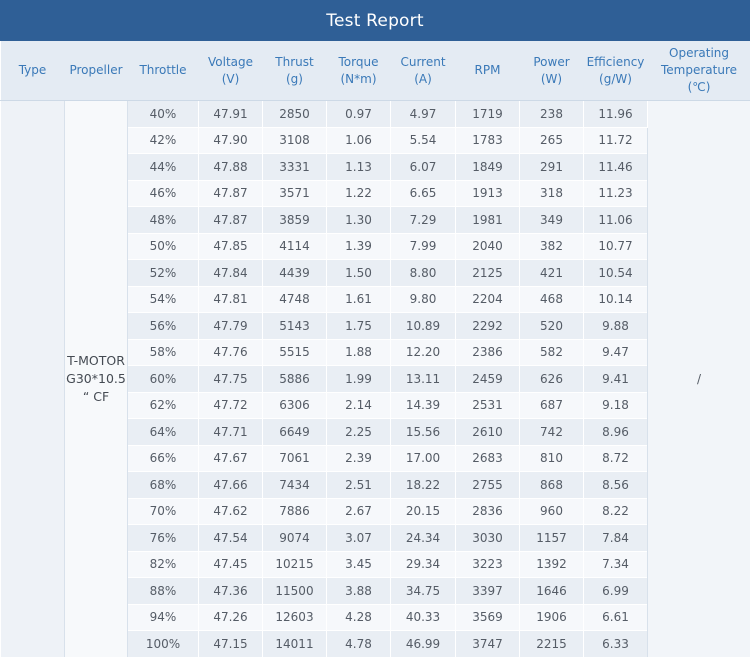 The width and height of the screenshot is (750, 658). What do you see at coordinates (488, 379) in the screenshot?
I see `rpm-cell: 2459` at bounding box center [488, 379].